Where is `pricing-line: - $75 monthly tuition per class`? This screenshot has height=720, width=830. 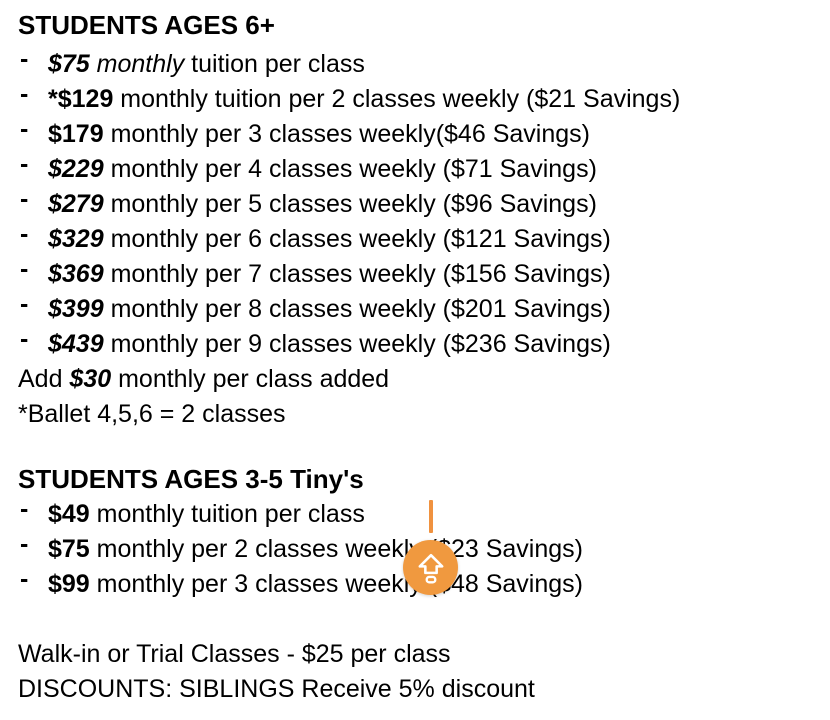 pricing-line: - $75 monthly tuition per class is located at coordinates (419, 63).